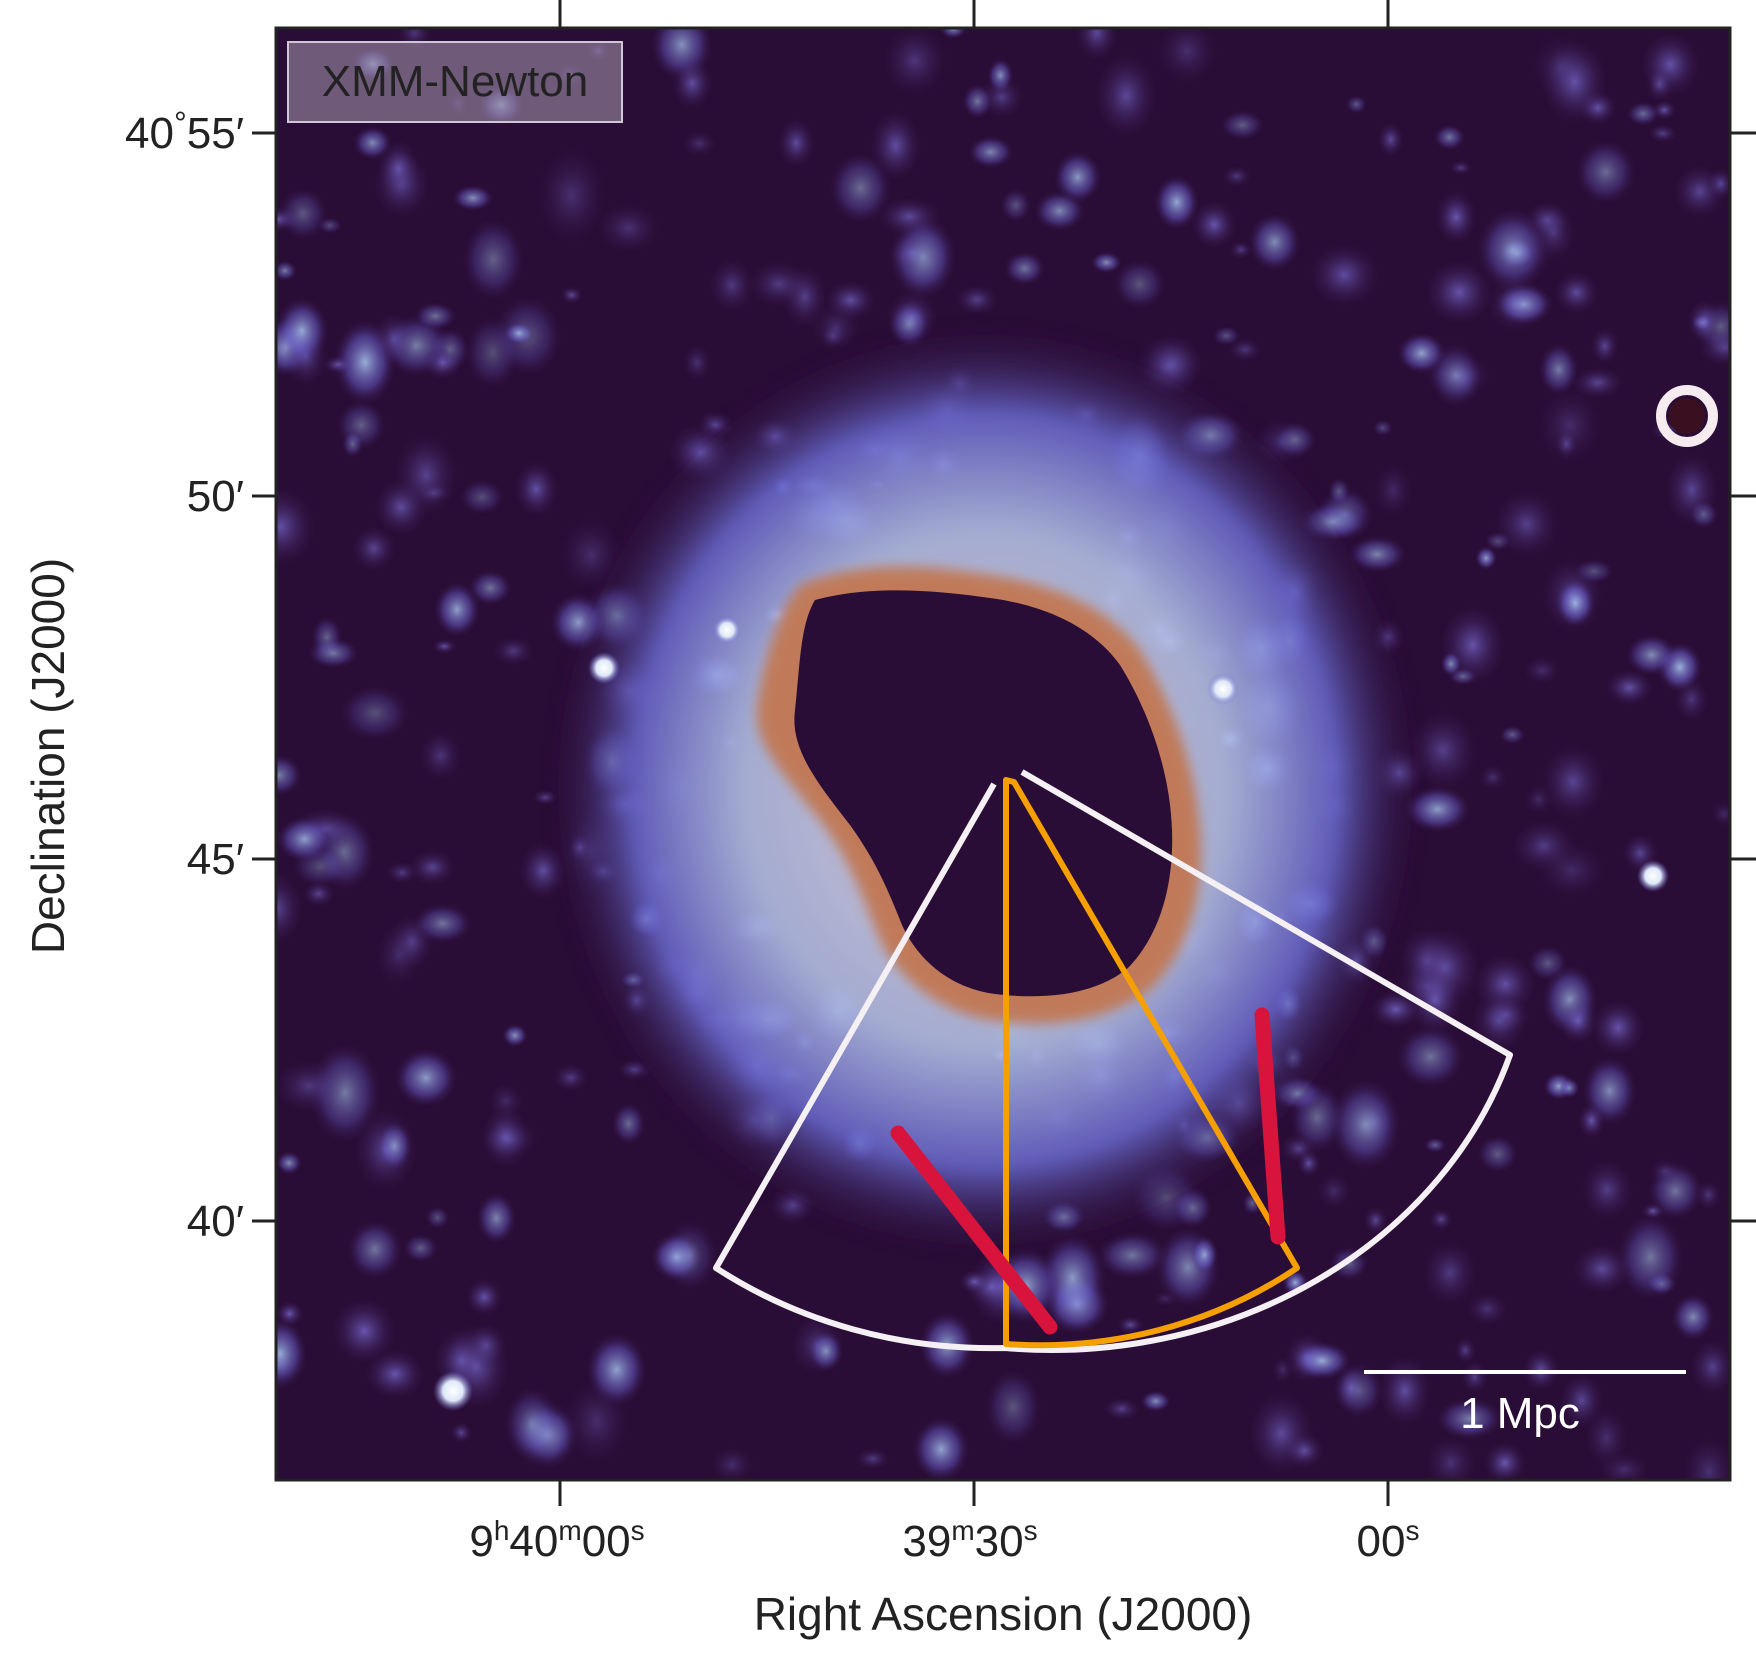 Image resolution: width=1756 pixels, height=1669 pixels. I want to click on telescope-label-box, so click(455, 82).